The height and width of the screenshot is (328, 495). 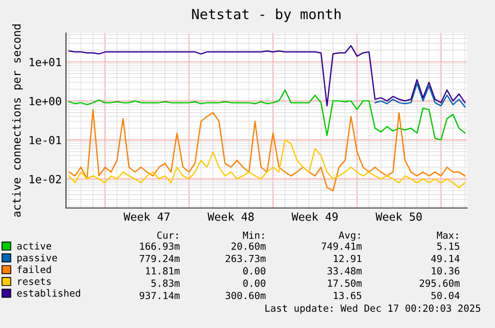 What do you see at coordinates (249, 246) in the screenshot?
I see `text: 20.60m` at bounding box center [249, 246].